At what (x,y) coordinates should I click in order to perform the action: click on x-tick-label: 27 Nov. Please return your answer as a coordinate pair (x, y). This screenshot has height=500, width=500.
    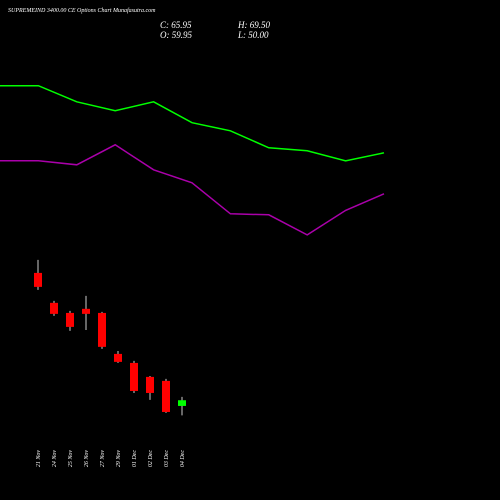
    Looking at the image, I should click on (103, 459).